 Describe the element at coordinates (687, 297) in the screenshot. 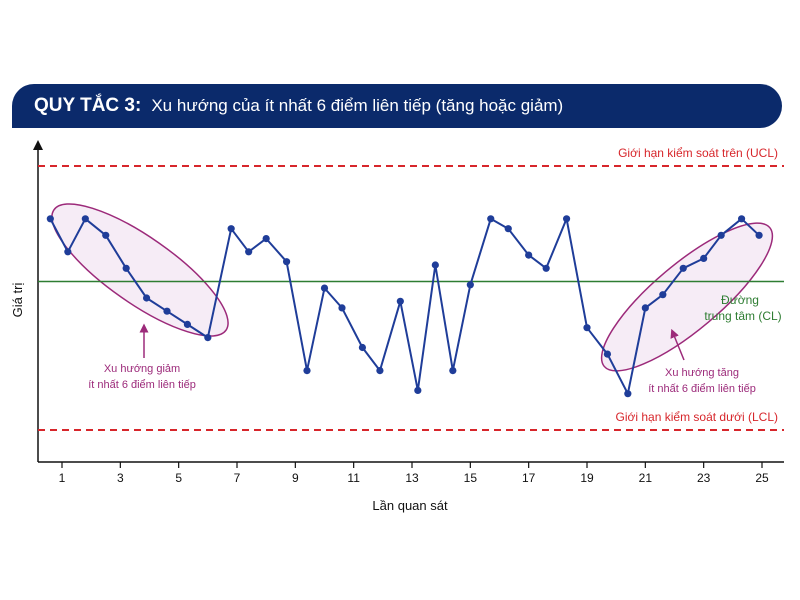

I see `up-trend-highlight` at that location.